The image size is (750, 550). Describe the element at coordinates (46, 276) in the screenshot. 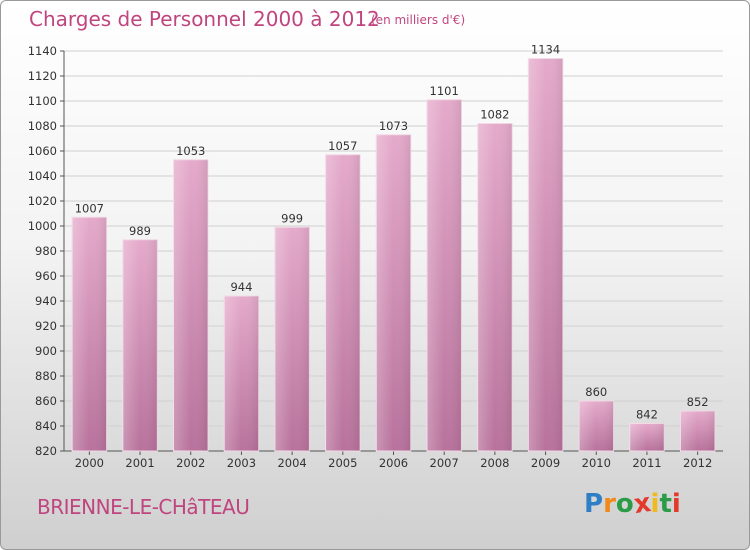

I see `y-tick-label: 960` at that location.